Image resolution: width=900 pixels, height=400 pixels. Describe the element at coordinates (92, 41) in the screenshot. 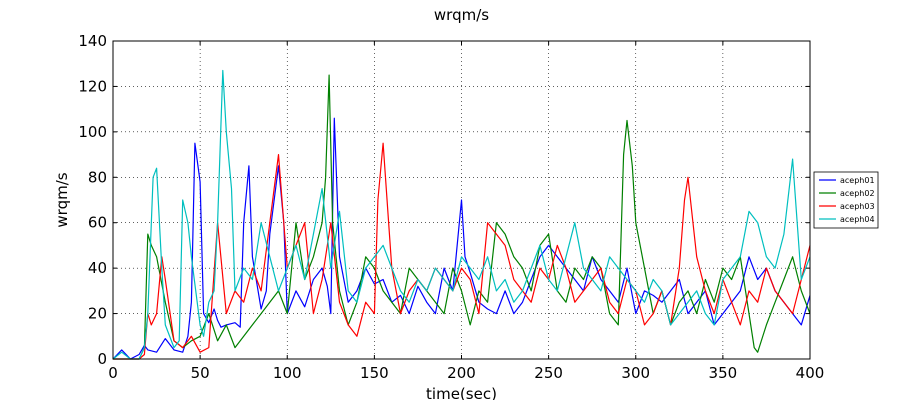

I see `y-tick-label: 140` at that location.